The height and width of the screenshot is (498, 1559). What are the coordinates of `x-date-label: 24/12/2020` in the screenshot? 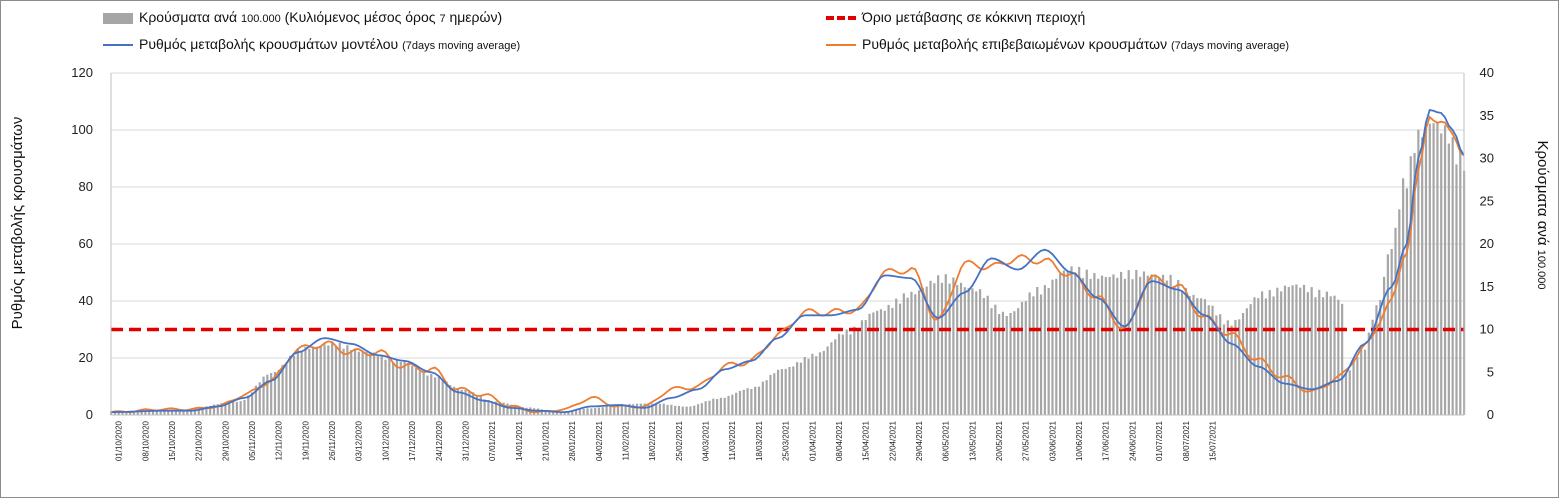 It's located at (439, 440).